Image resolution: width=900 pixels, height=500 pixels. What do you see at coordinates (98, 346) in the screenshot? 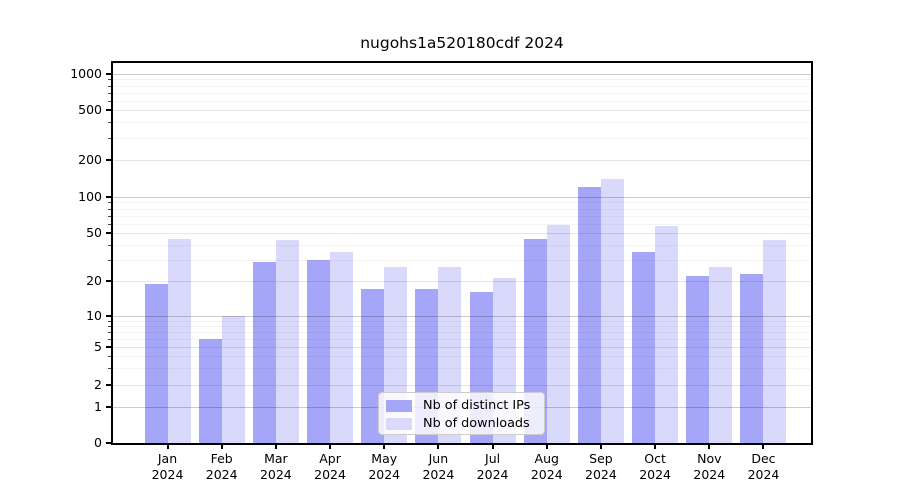
I see `y-axis-tick-label: 5` at bounding box center [98, 346].